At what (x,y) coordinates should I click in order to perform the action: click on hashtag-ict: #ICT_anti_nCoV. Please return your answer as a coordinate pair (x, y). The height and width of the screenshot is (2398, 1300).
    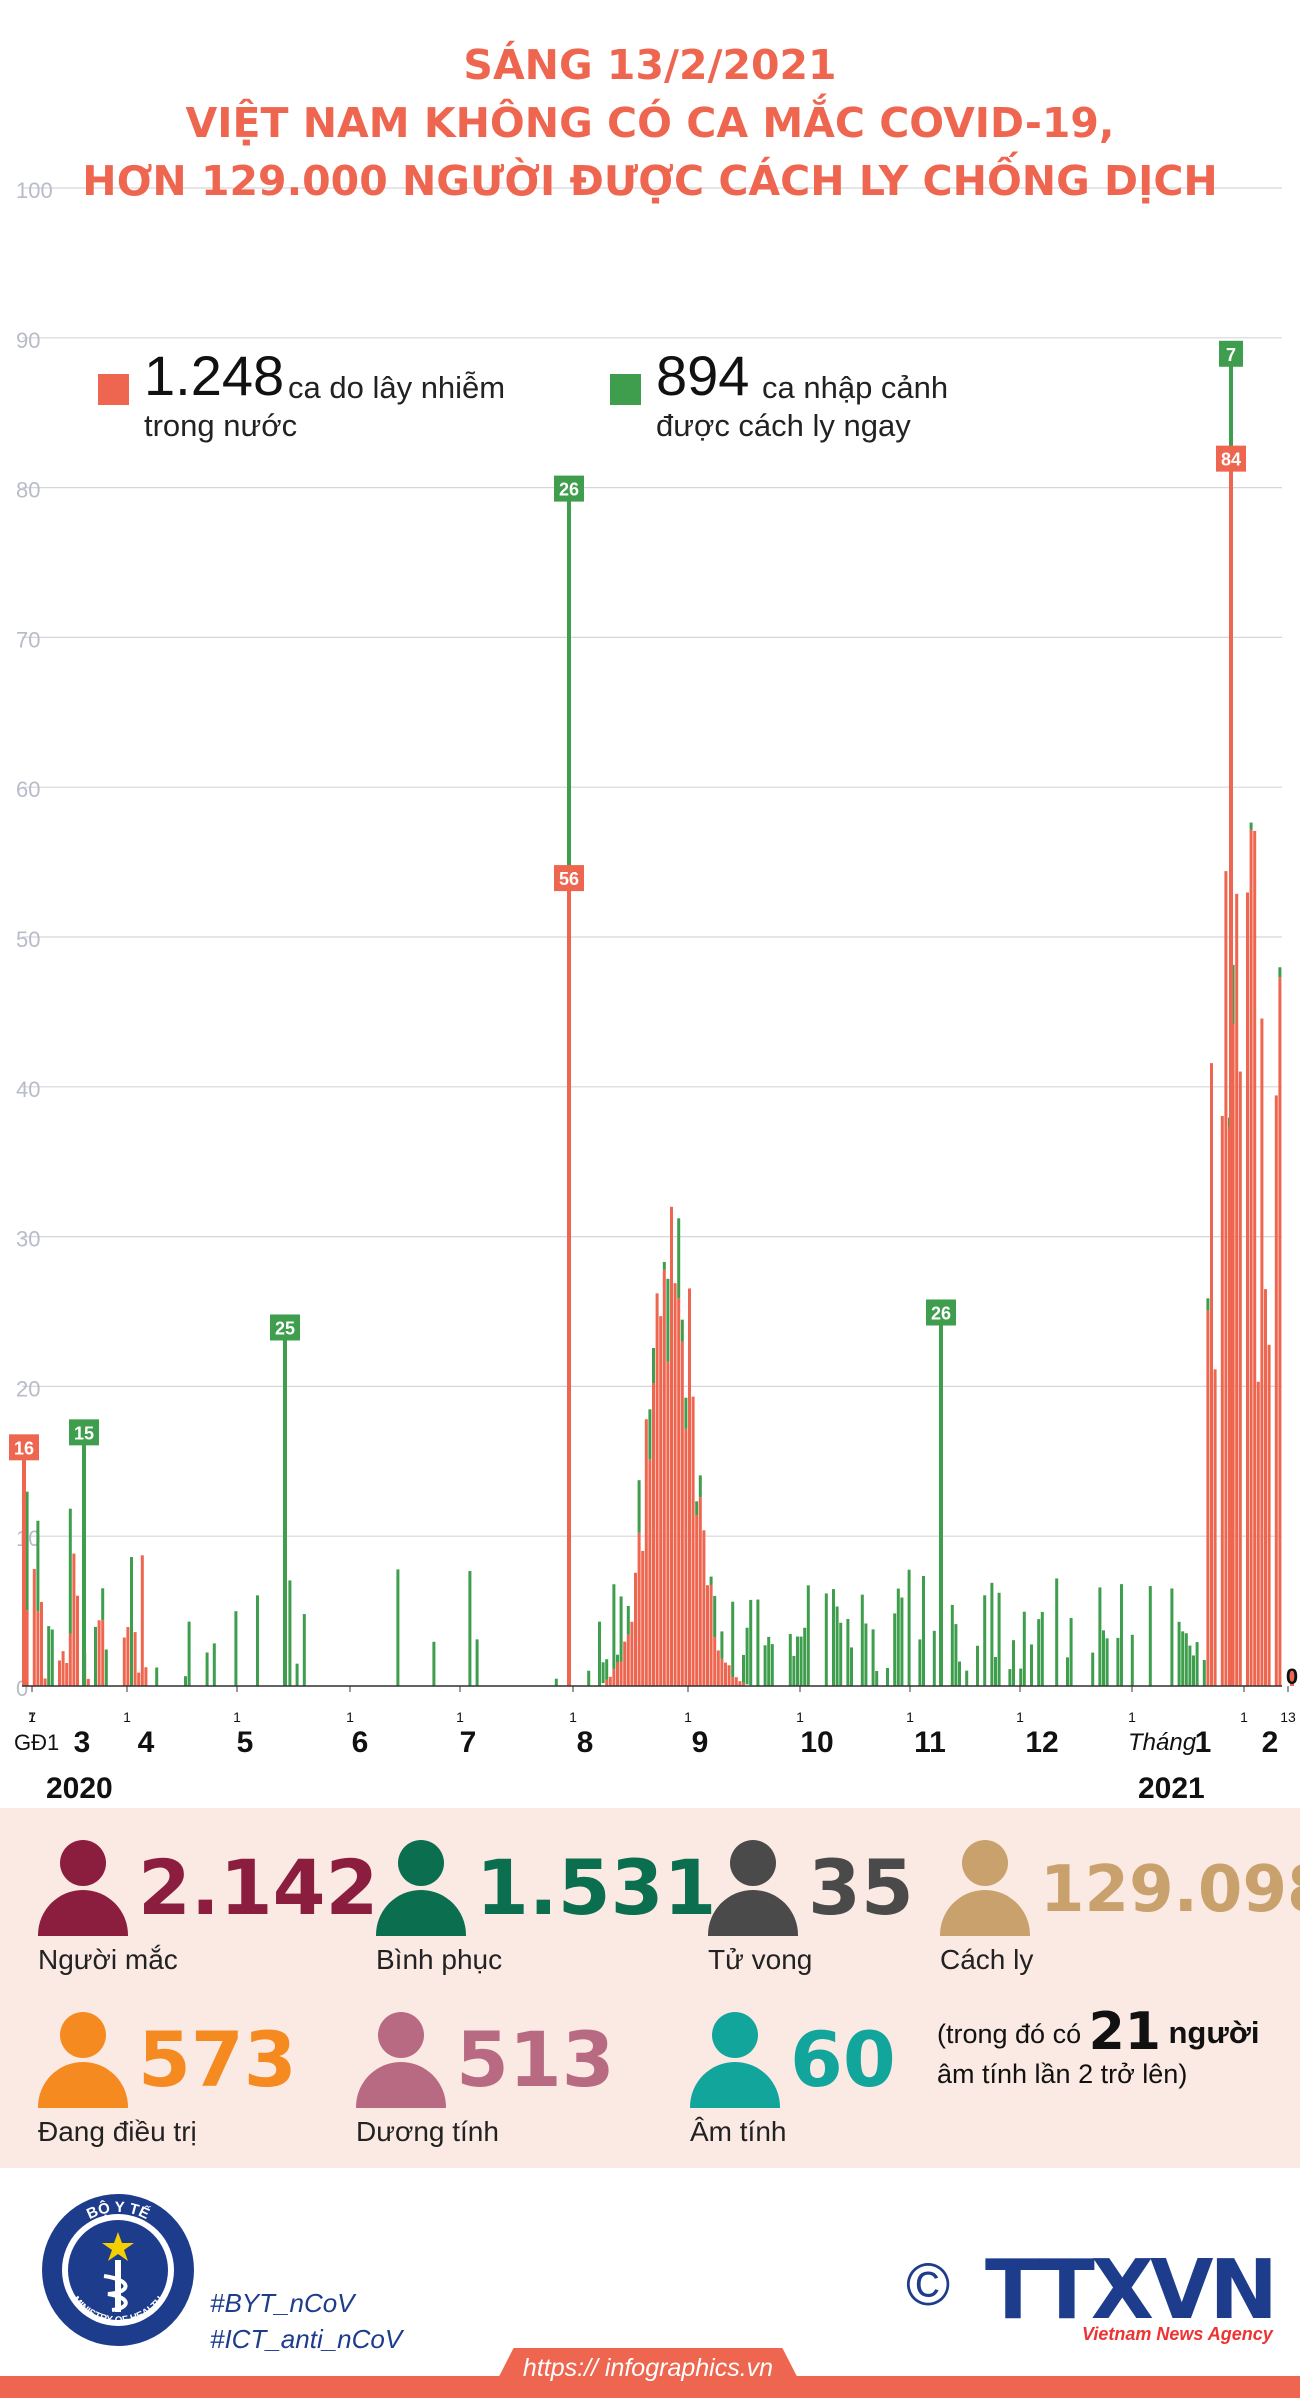
    Looking at the image, I should click on (306, 2339).